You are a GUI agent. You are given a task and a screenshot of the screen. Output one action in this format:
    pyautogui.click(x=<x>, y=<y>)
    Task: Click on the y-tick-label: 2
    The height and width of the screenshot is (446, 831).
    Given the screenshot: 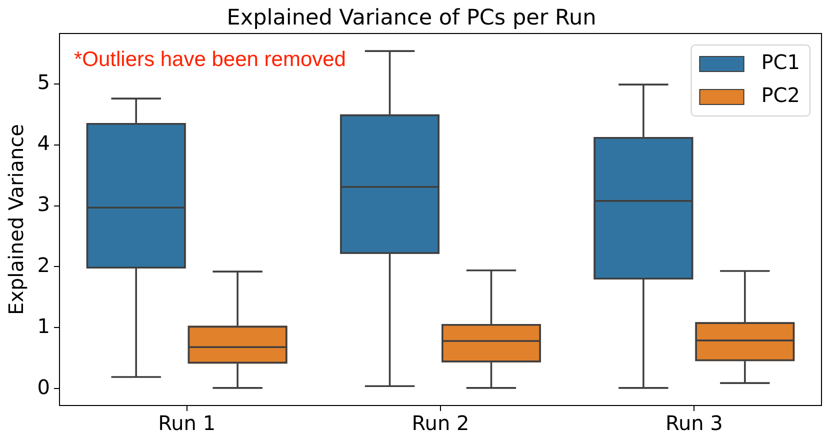 What is the action you would take?
    pyautogui.click(x=43, y=264)
    